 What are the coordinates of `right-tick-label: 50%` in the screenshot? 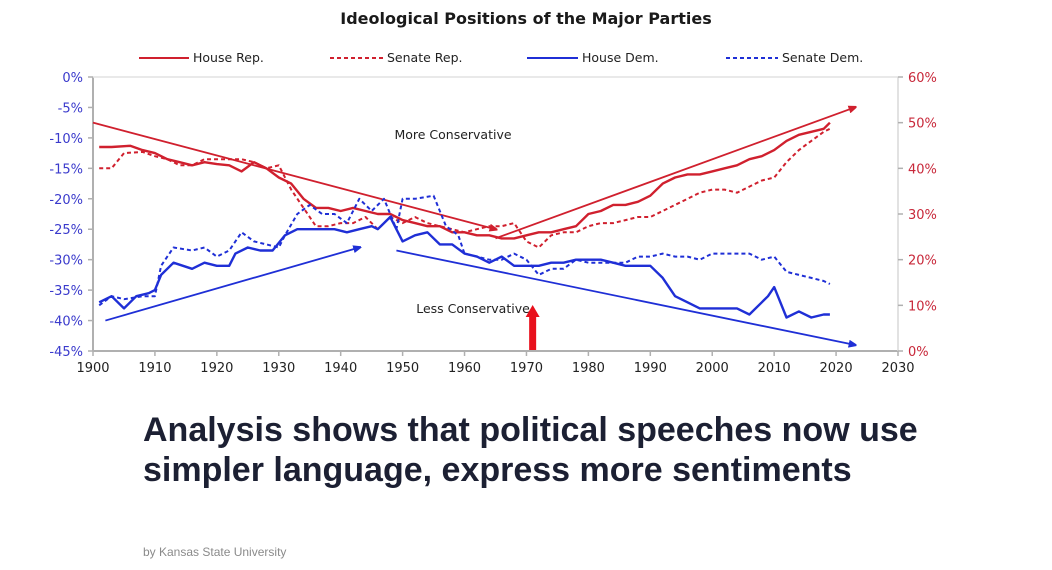 It's located at (922, 124).